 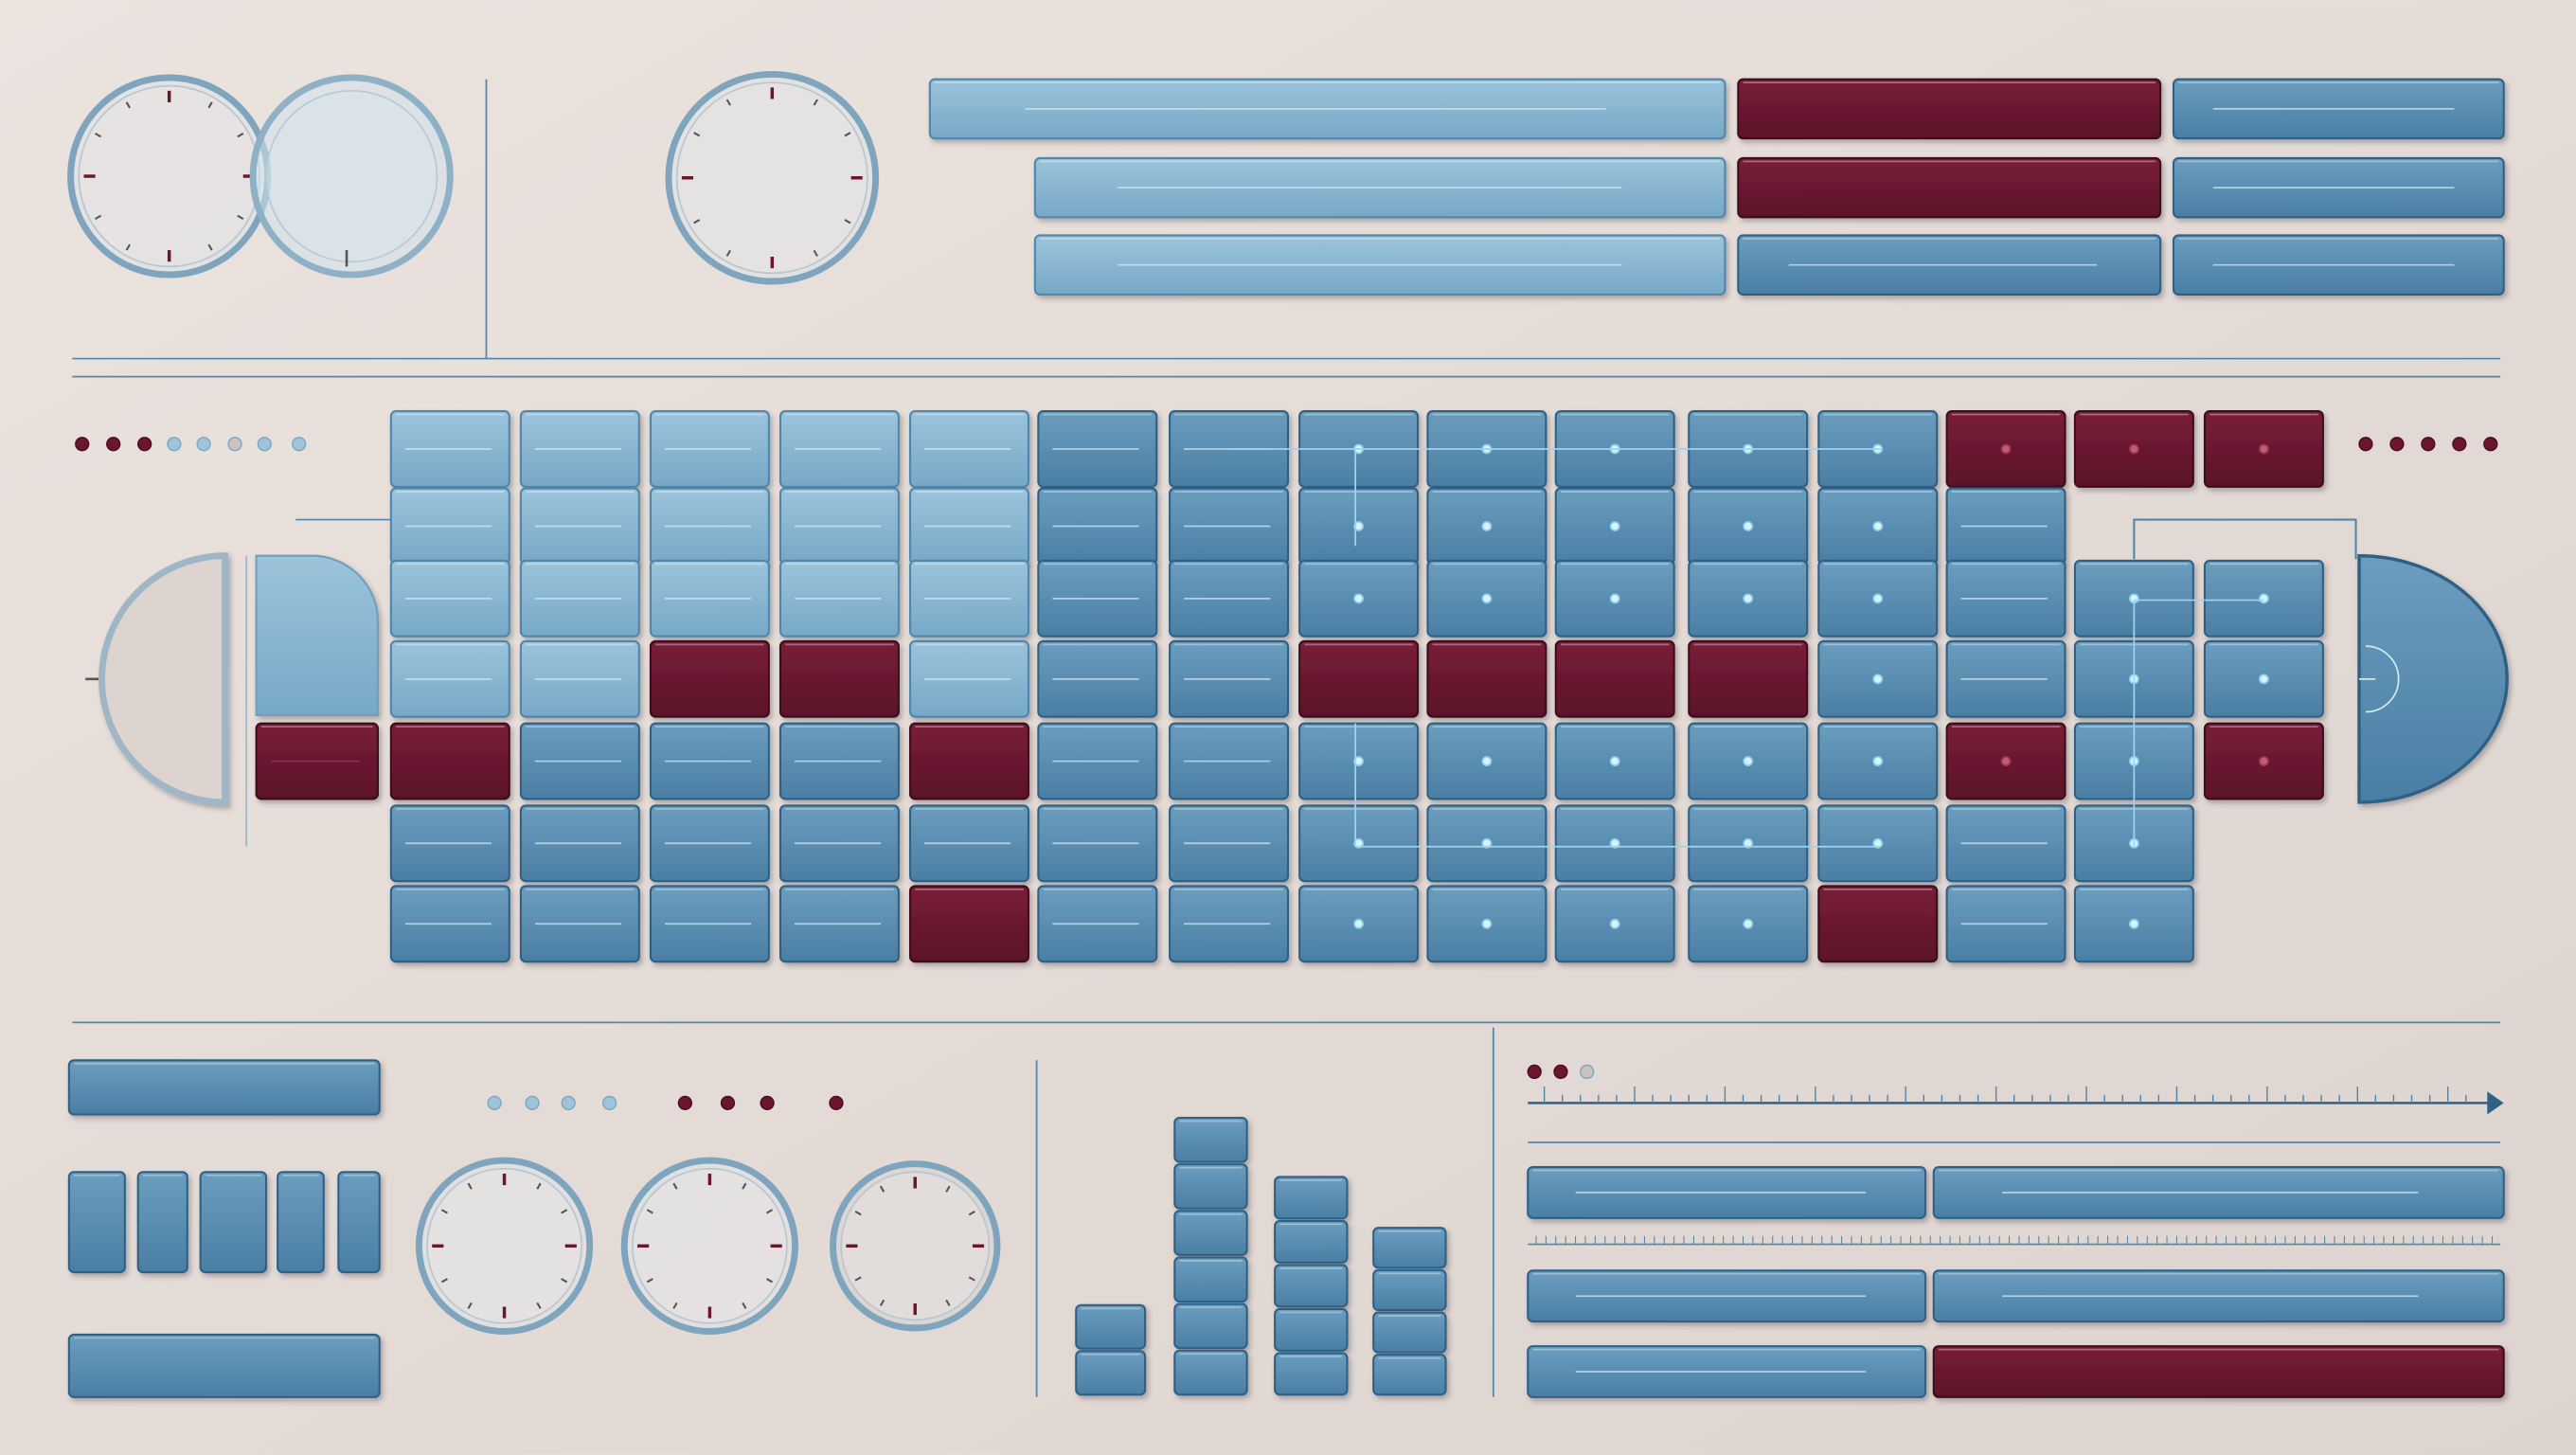 I want to click on half-dial, so click(x=163, y=679).